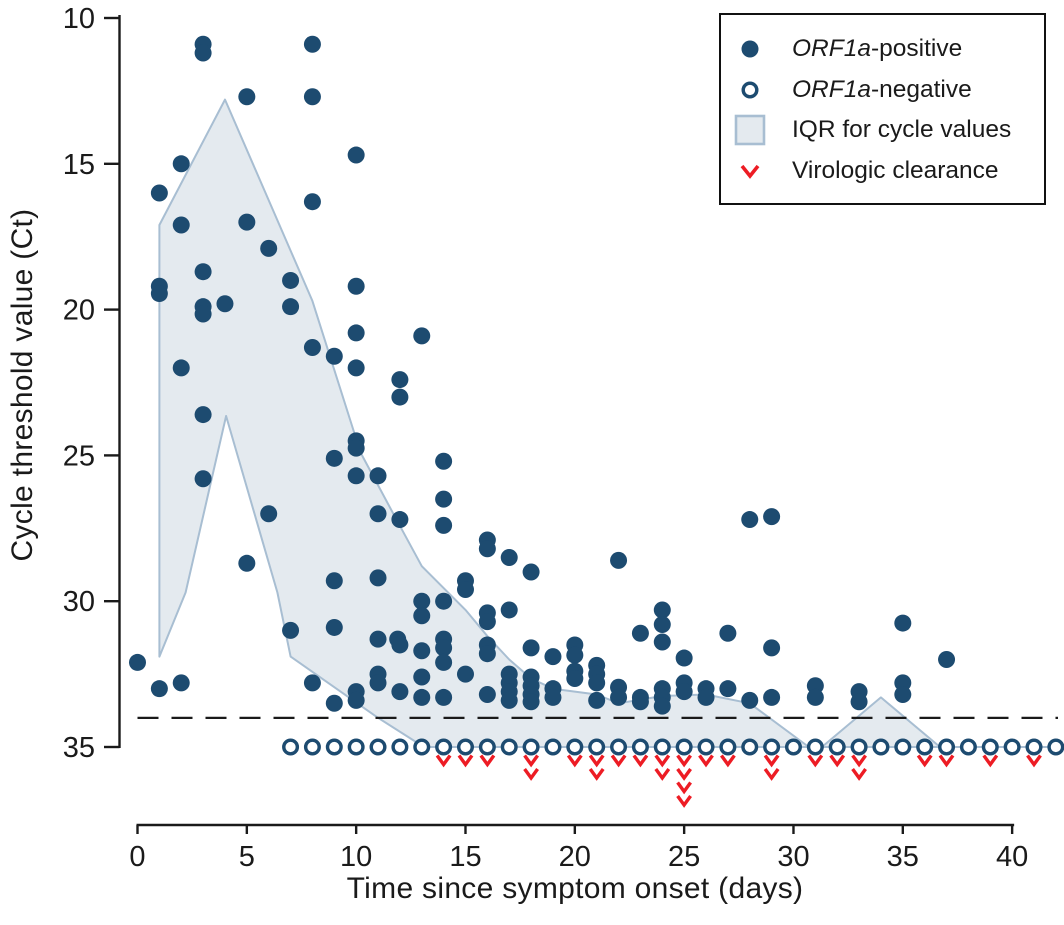 This screenshot has height=925, width=1064. What do you see at coordinates (79, 165) in the screenshot?
I see `y-tick-label: 15` at bounding box center [79, 165].